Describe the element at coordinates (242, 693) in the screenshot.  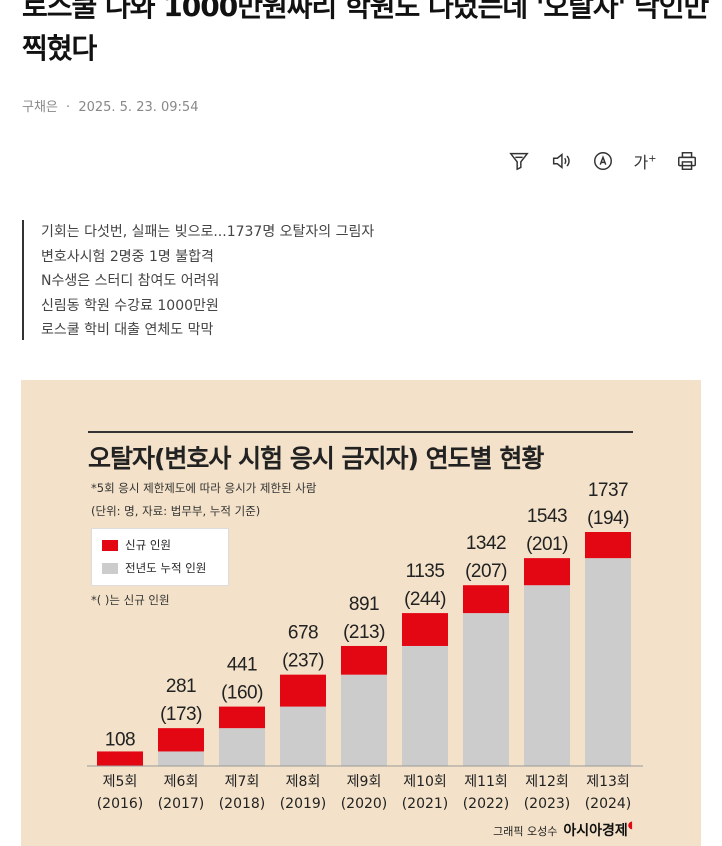
I see `new-label: (160)` at that location.